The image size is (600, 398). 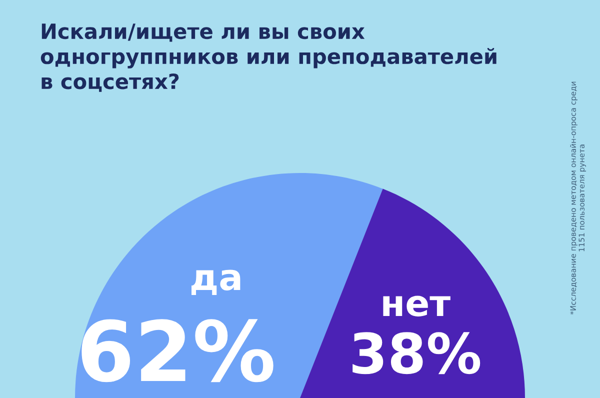 I want to click on data-label: 62%, so click(x=178, y=350).